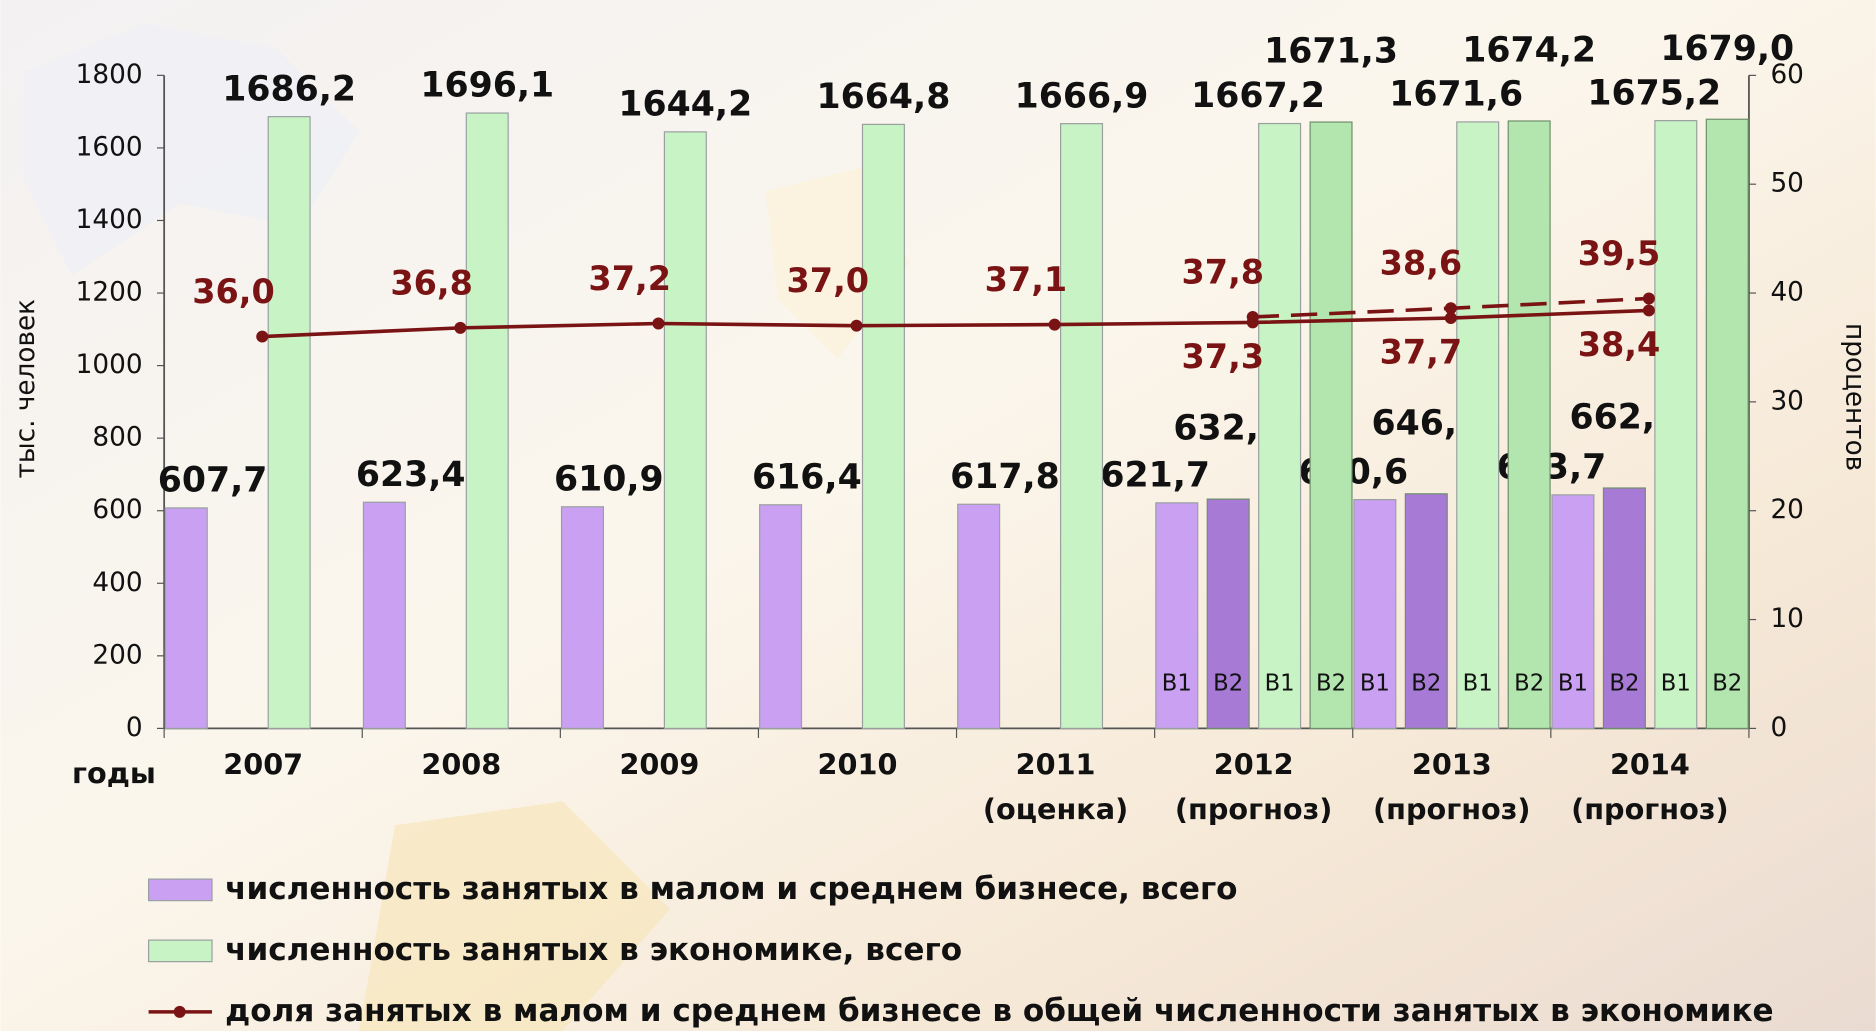  Describe the element at coordinates (117, 655) in the screenshot. I see `y-tick-label: 200` at that location.